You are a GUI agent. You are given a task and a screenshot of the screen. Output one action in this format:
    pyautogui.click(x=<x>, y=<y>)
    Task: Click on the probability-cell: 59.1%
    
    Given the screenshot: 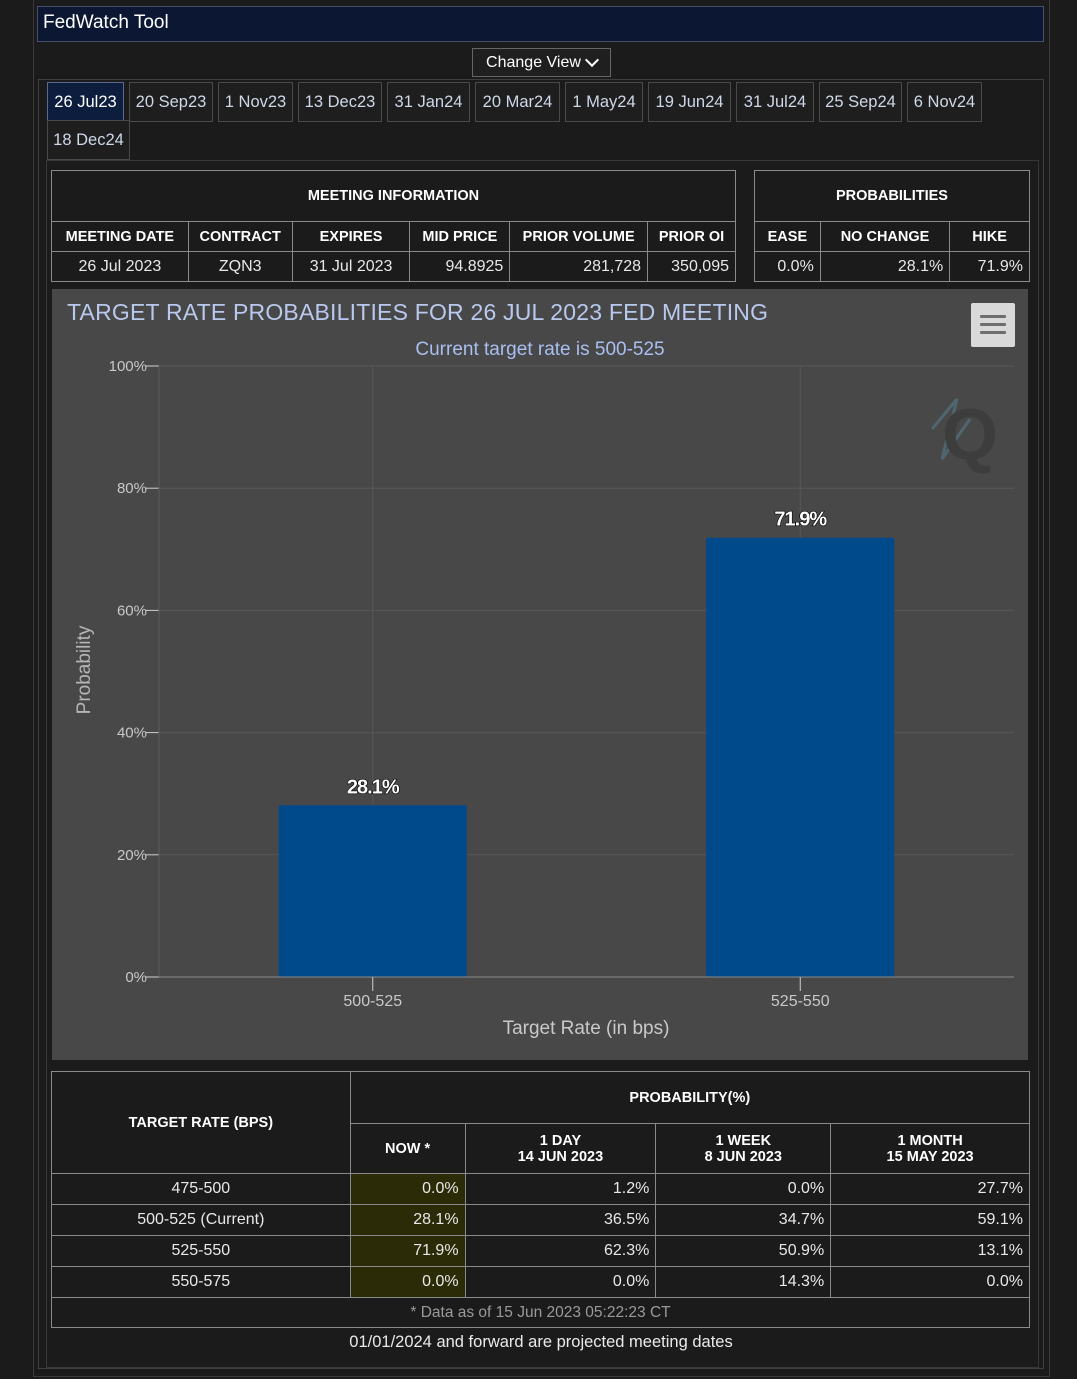 What is the action you would take?
    pyautogui.click(x=930, y=1220)
    